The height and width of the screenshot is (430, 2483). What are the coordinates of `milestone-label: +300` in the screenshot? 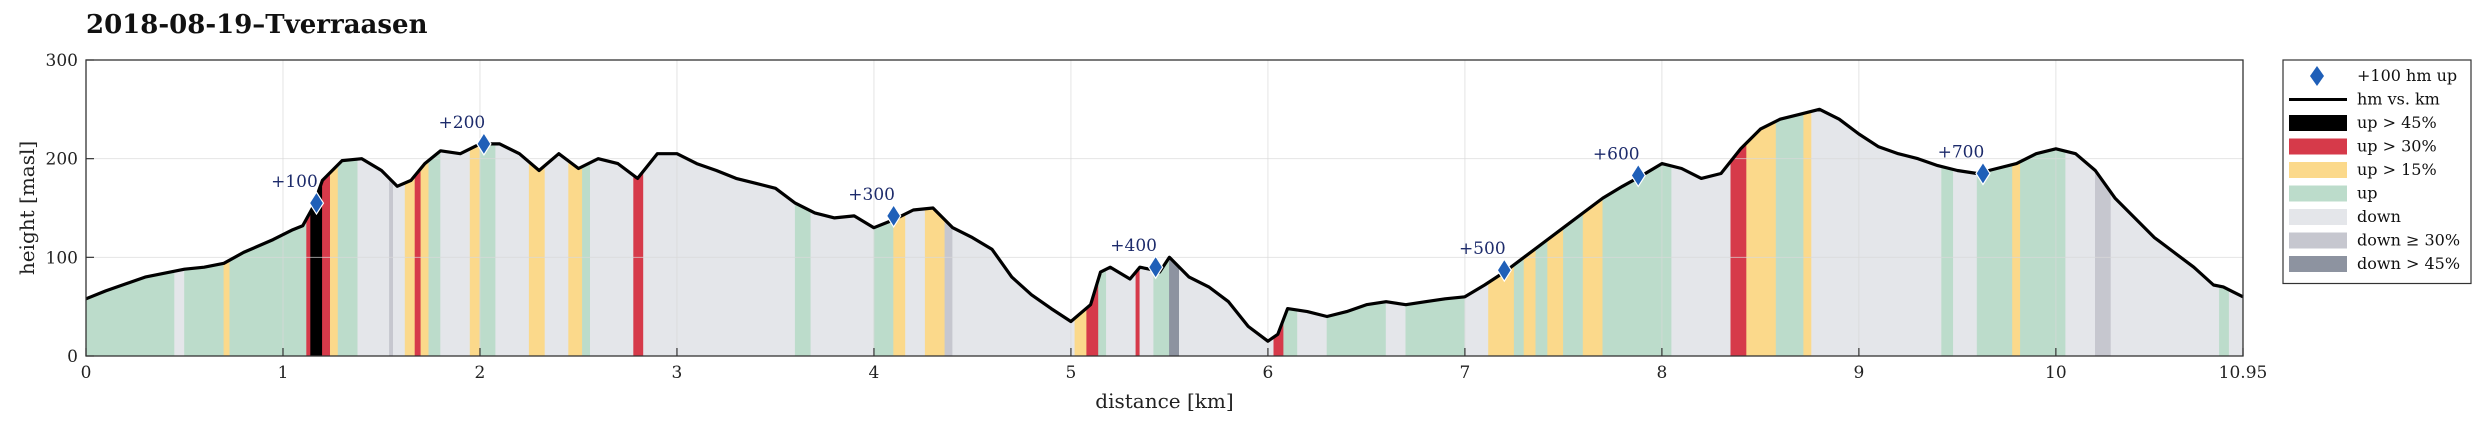 It's located at (871, 195).